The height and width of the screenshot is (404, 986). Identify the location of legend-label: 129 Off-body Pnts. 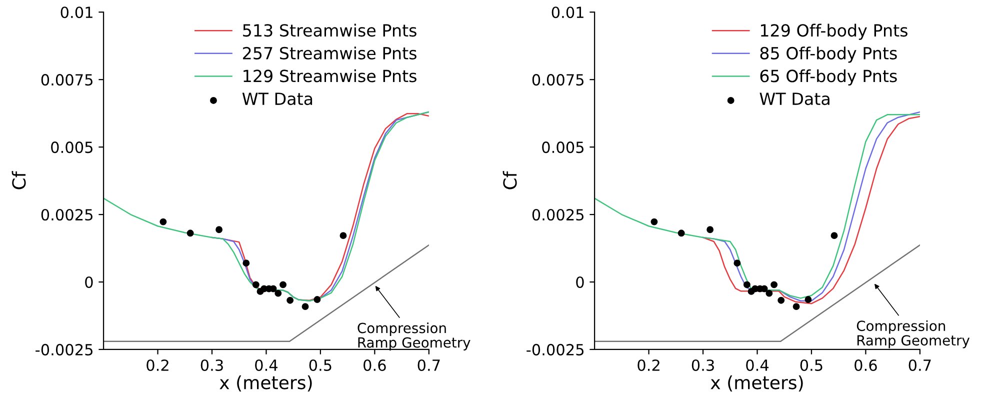
(834, 32).